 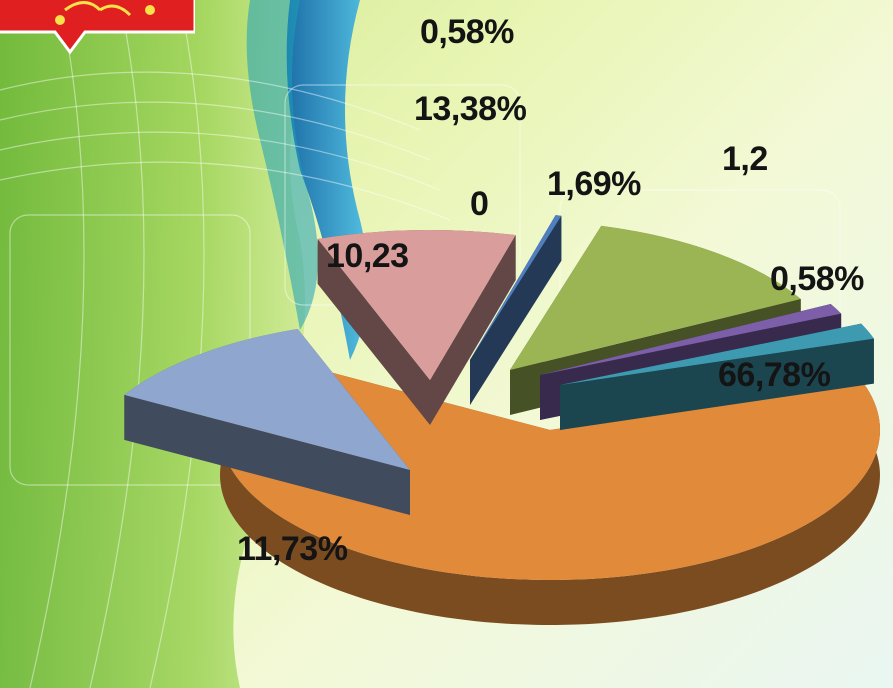 What do you see at coordinates (594, 184) in the screenshot?
I see `data-label: 1,69%` at bounding box center [594, 184].